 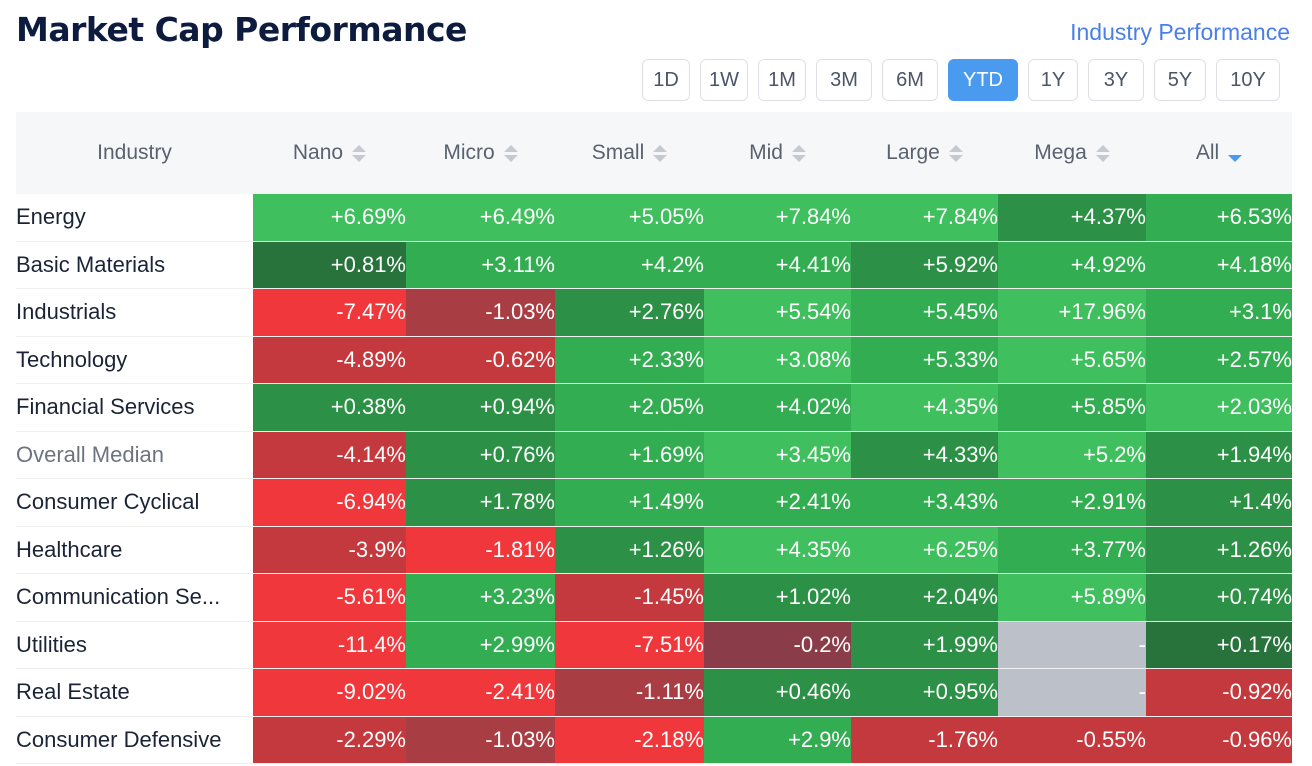 I want to click on performance-cell-mid: +3.08%, so click(x=777, y=360).